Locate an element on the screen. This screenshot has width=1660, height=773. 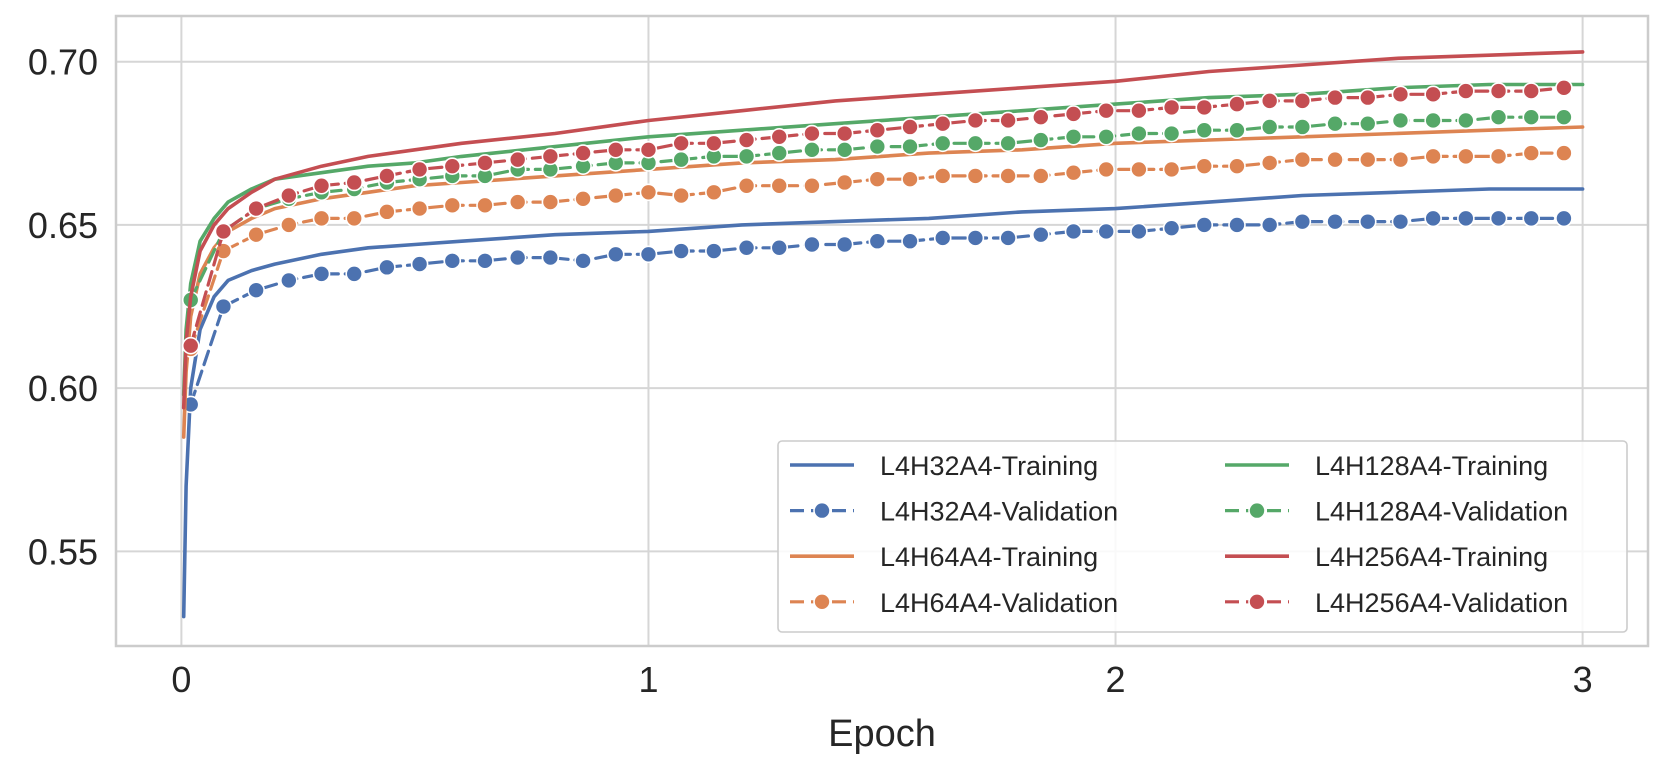
legend-marker is located at coordinates (1257, 510).